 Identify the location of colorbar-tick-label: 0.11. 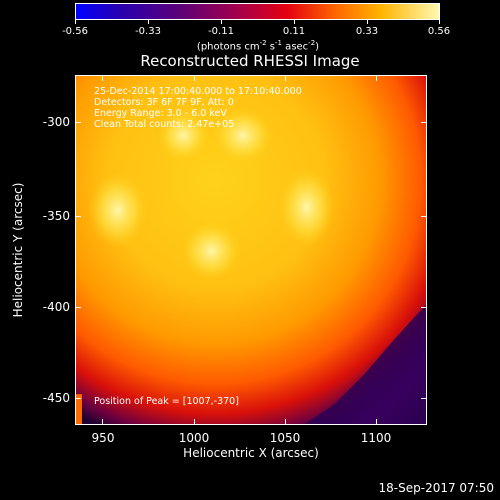
(294, 31).